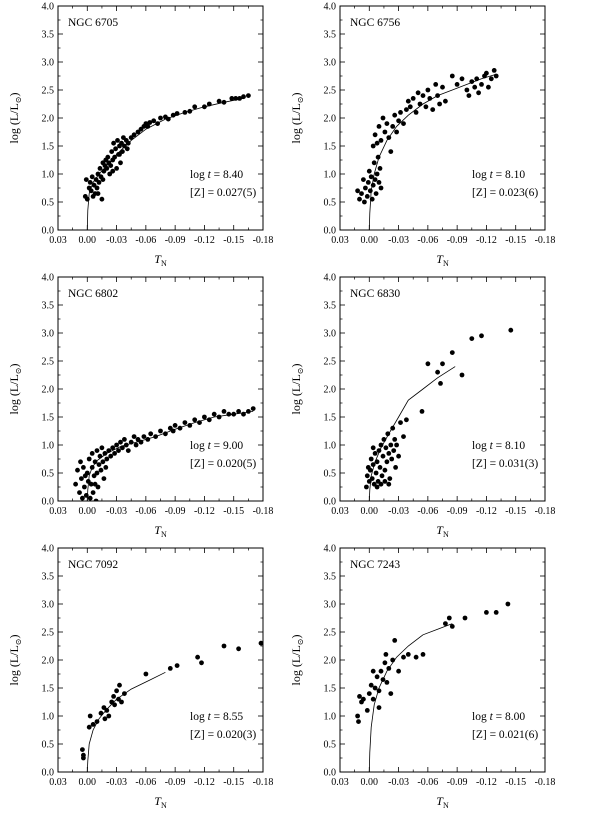  I want to click on x-tick-label: -0.12, so click(204, 511).